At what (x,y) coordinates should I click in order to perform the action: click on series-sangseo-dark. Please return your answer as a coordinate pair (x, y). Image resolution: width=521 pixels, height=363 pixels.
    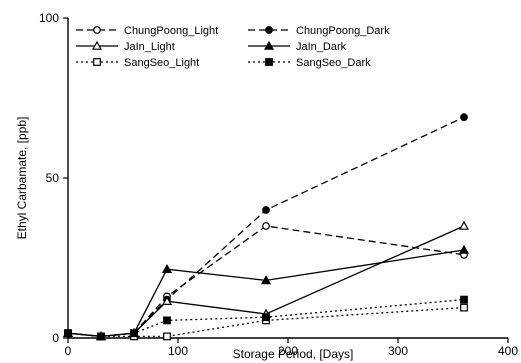
    Looking at the image, I should click on (266, 318).